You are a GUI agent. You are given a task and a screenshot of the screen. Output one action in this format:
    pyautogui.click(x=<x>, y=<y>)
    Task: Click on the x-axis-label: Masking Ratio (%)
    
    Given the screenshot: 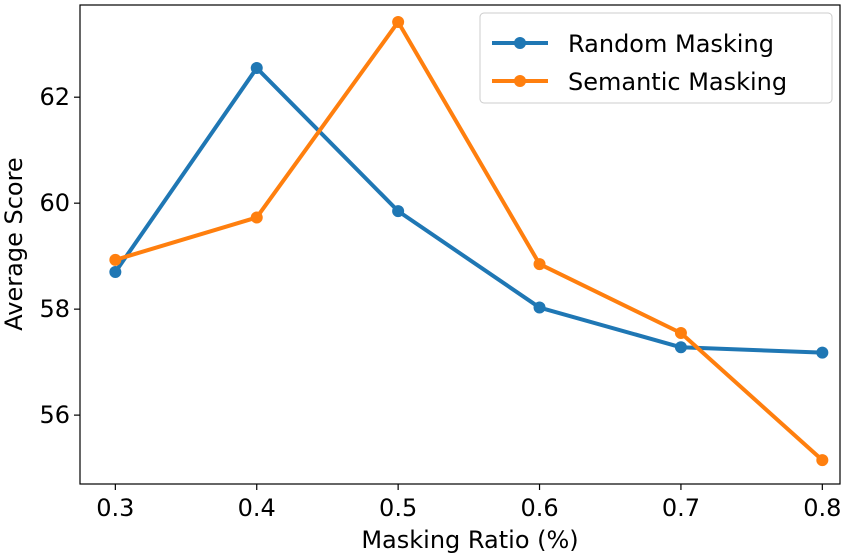 What is the action you would take?
    pyautogui.click(x=469, y=540)
    